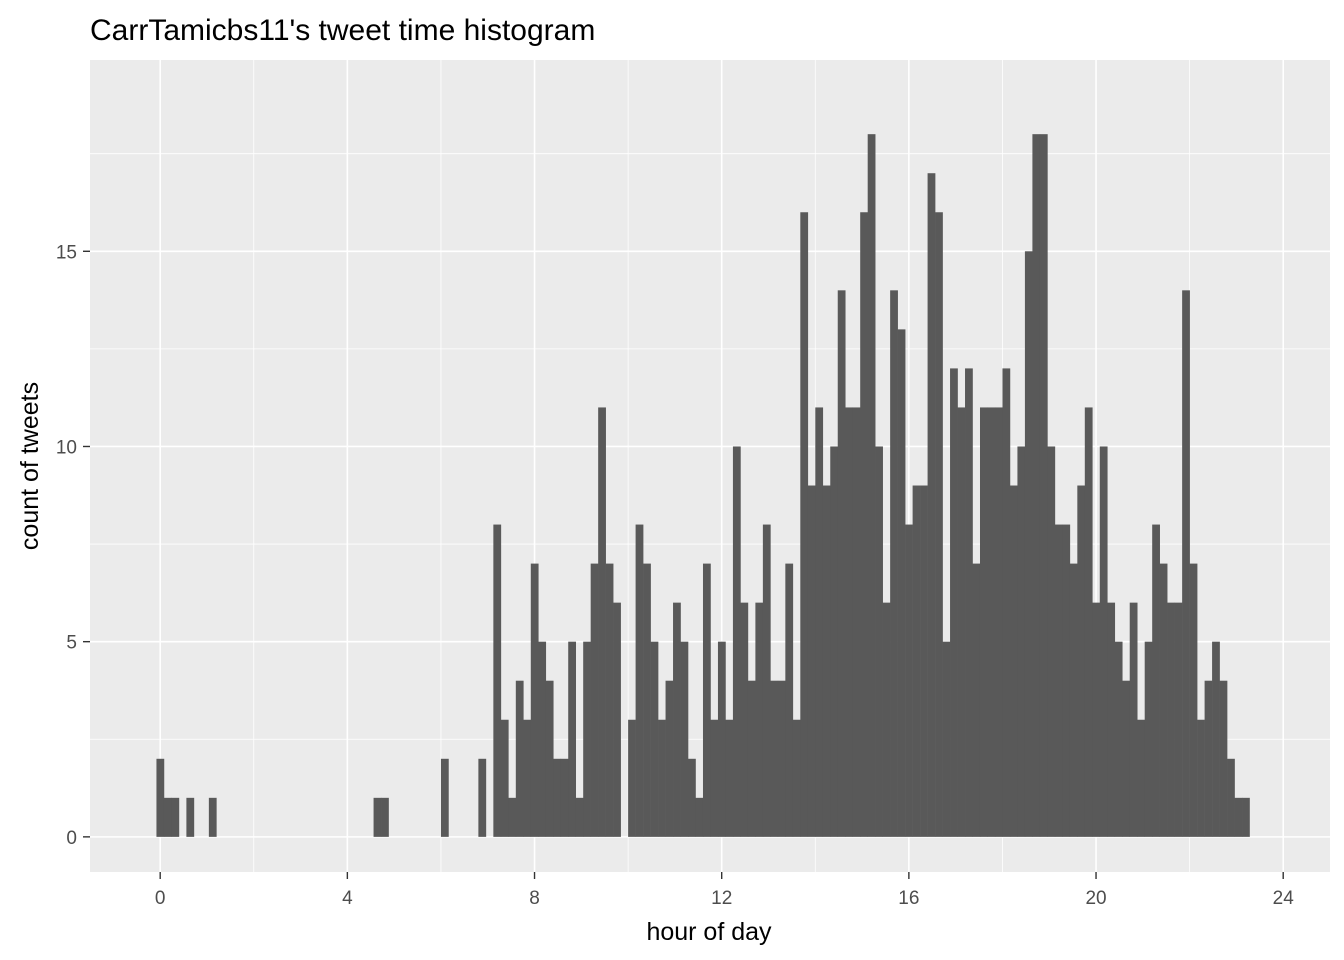 The width and height of the screenshot is (1344, 960). What do you see at coordinates (724, 890) in the screenshot?
I see `x-axis: 0 4 8 12 16 20 24` at bounding box center [724, 890].